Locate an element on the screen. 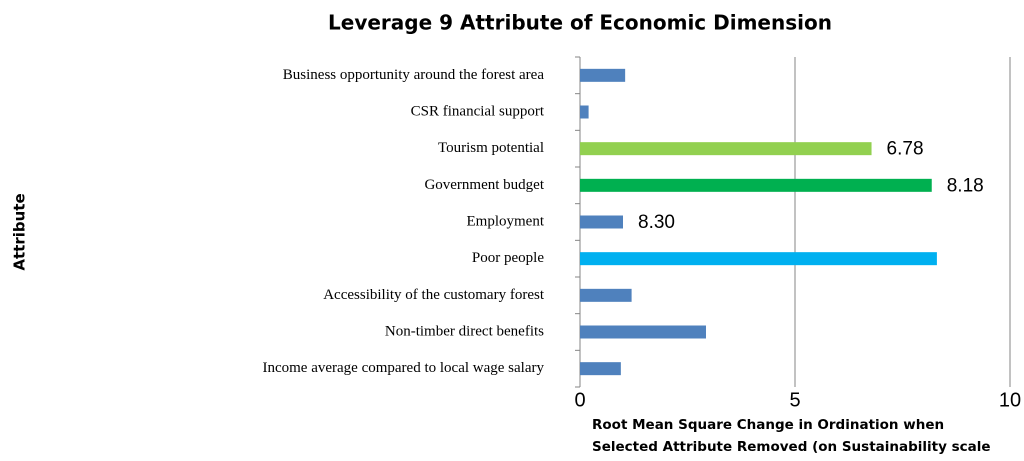  value-label: 8.18 is located at coordinates (965, 185).